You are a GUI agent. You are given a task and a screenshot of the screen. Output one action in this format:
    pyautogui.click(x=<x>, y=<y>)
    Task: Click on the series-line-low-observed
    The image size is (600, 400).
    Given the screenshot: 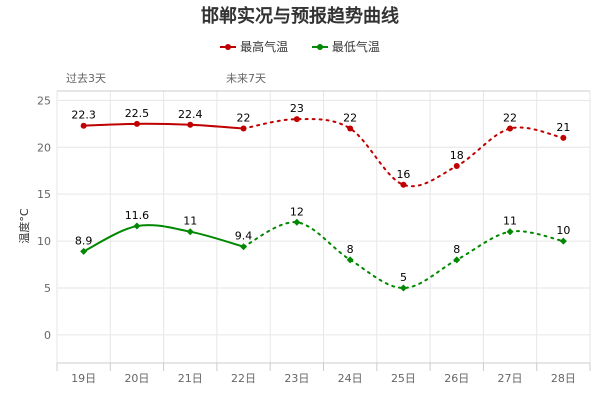 What is the action you would take?
    pyautogui.click(x=163, y=238)
    